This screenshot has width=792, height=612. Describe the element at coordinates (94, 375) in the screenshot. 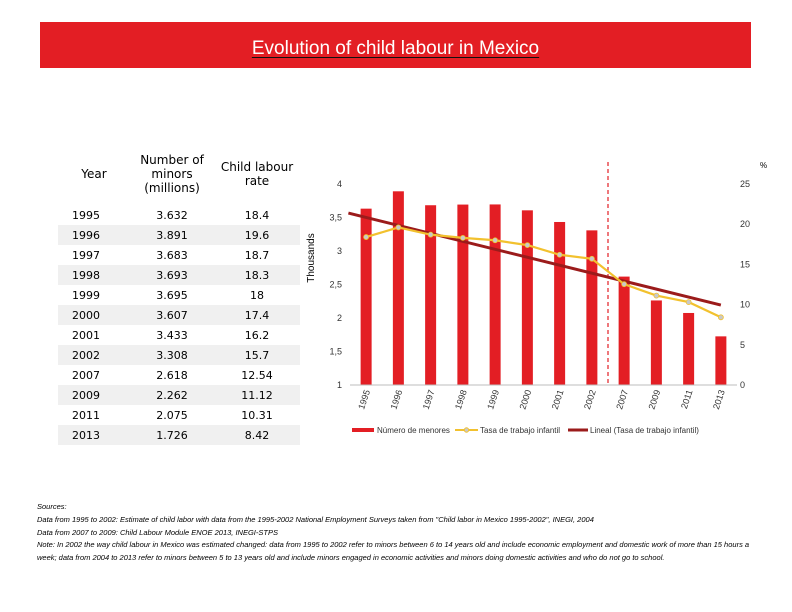

I see `cell-year: 2007` at that location.